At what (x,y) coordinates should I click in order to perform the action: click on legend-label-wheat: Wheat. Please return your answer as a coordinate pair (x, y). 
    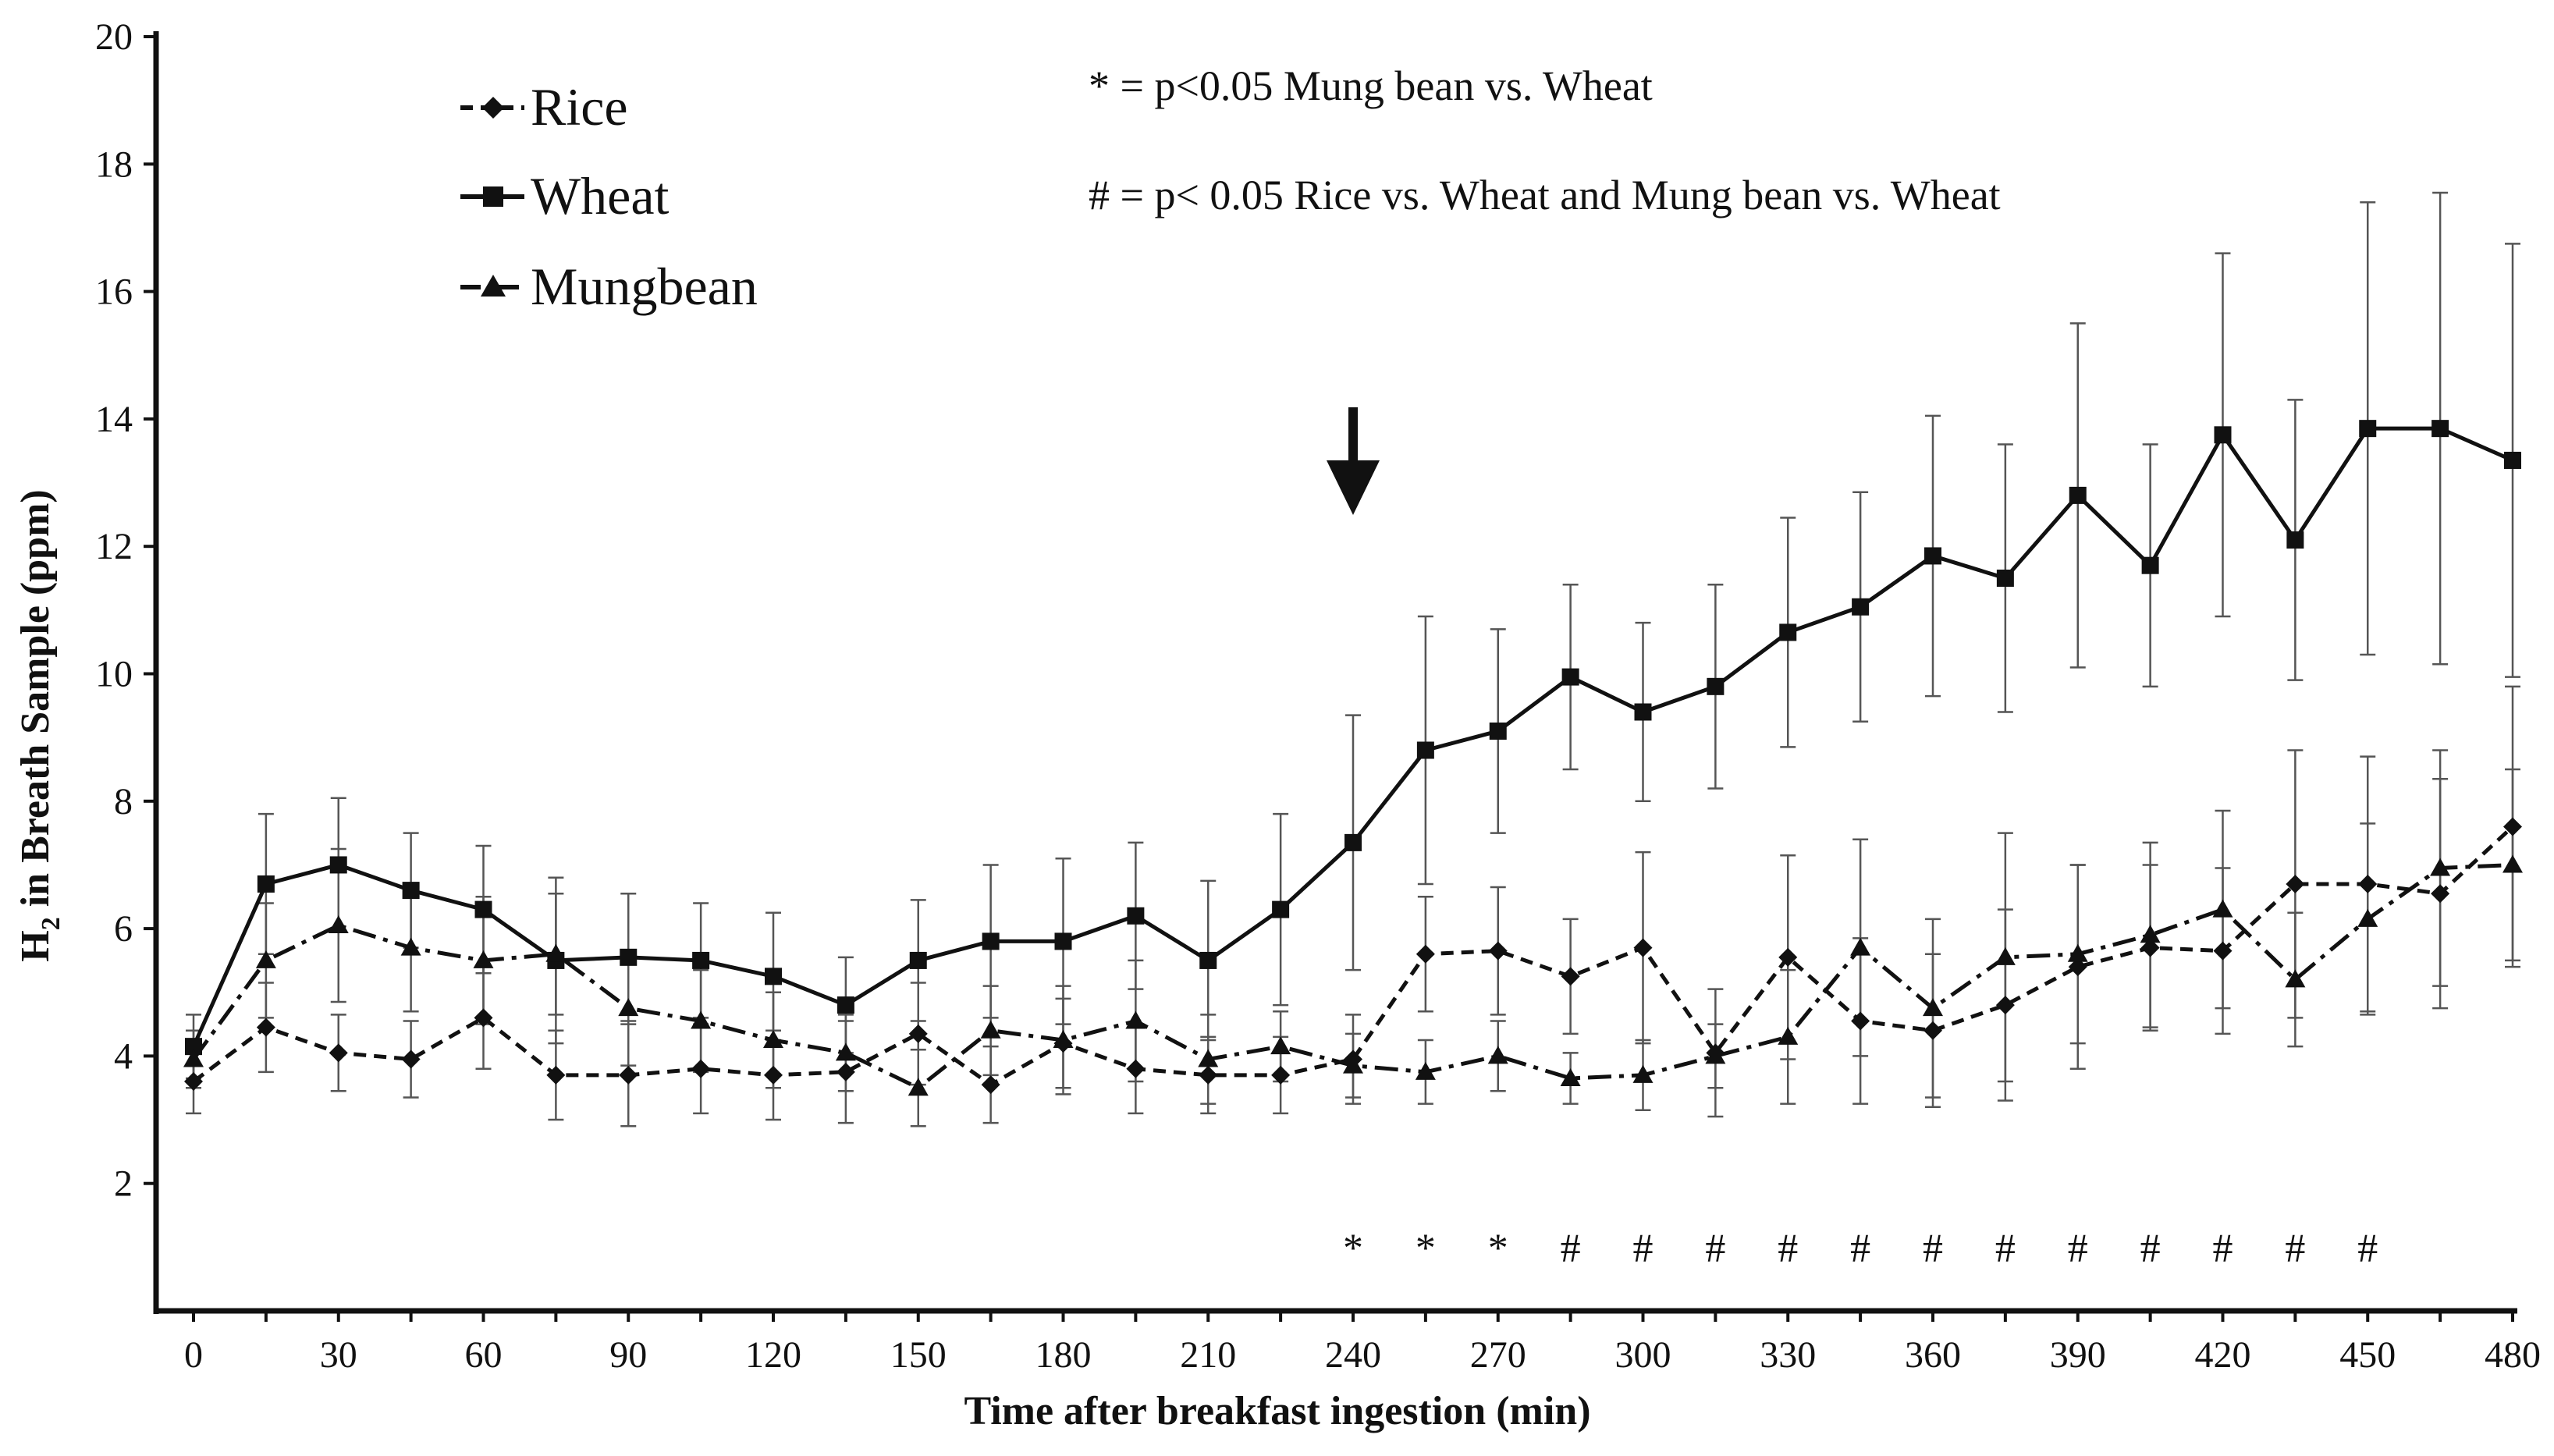
    Looking at the image, I should click on (600, 196).